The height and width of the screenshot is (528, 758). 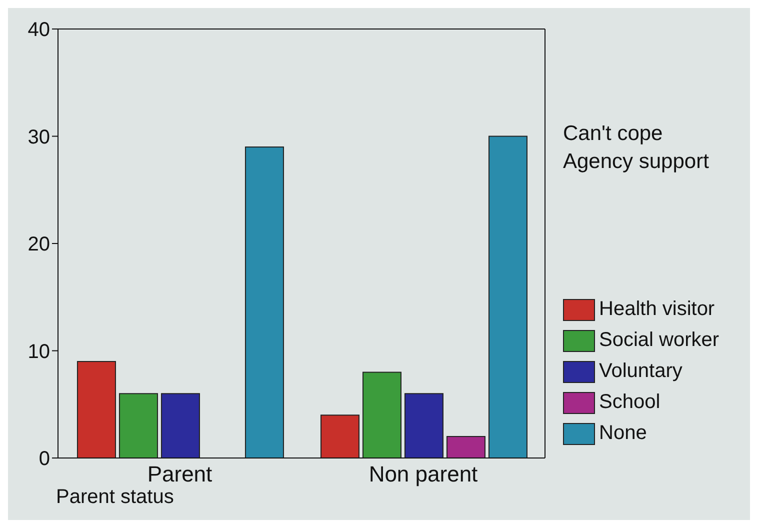 What do you see at coordinates (179, 474) in the screenshot?
I see `x-tick-label: Parent` at bounding box center [179, 474].